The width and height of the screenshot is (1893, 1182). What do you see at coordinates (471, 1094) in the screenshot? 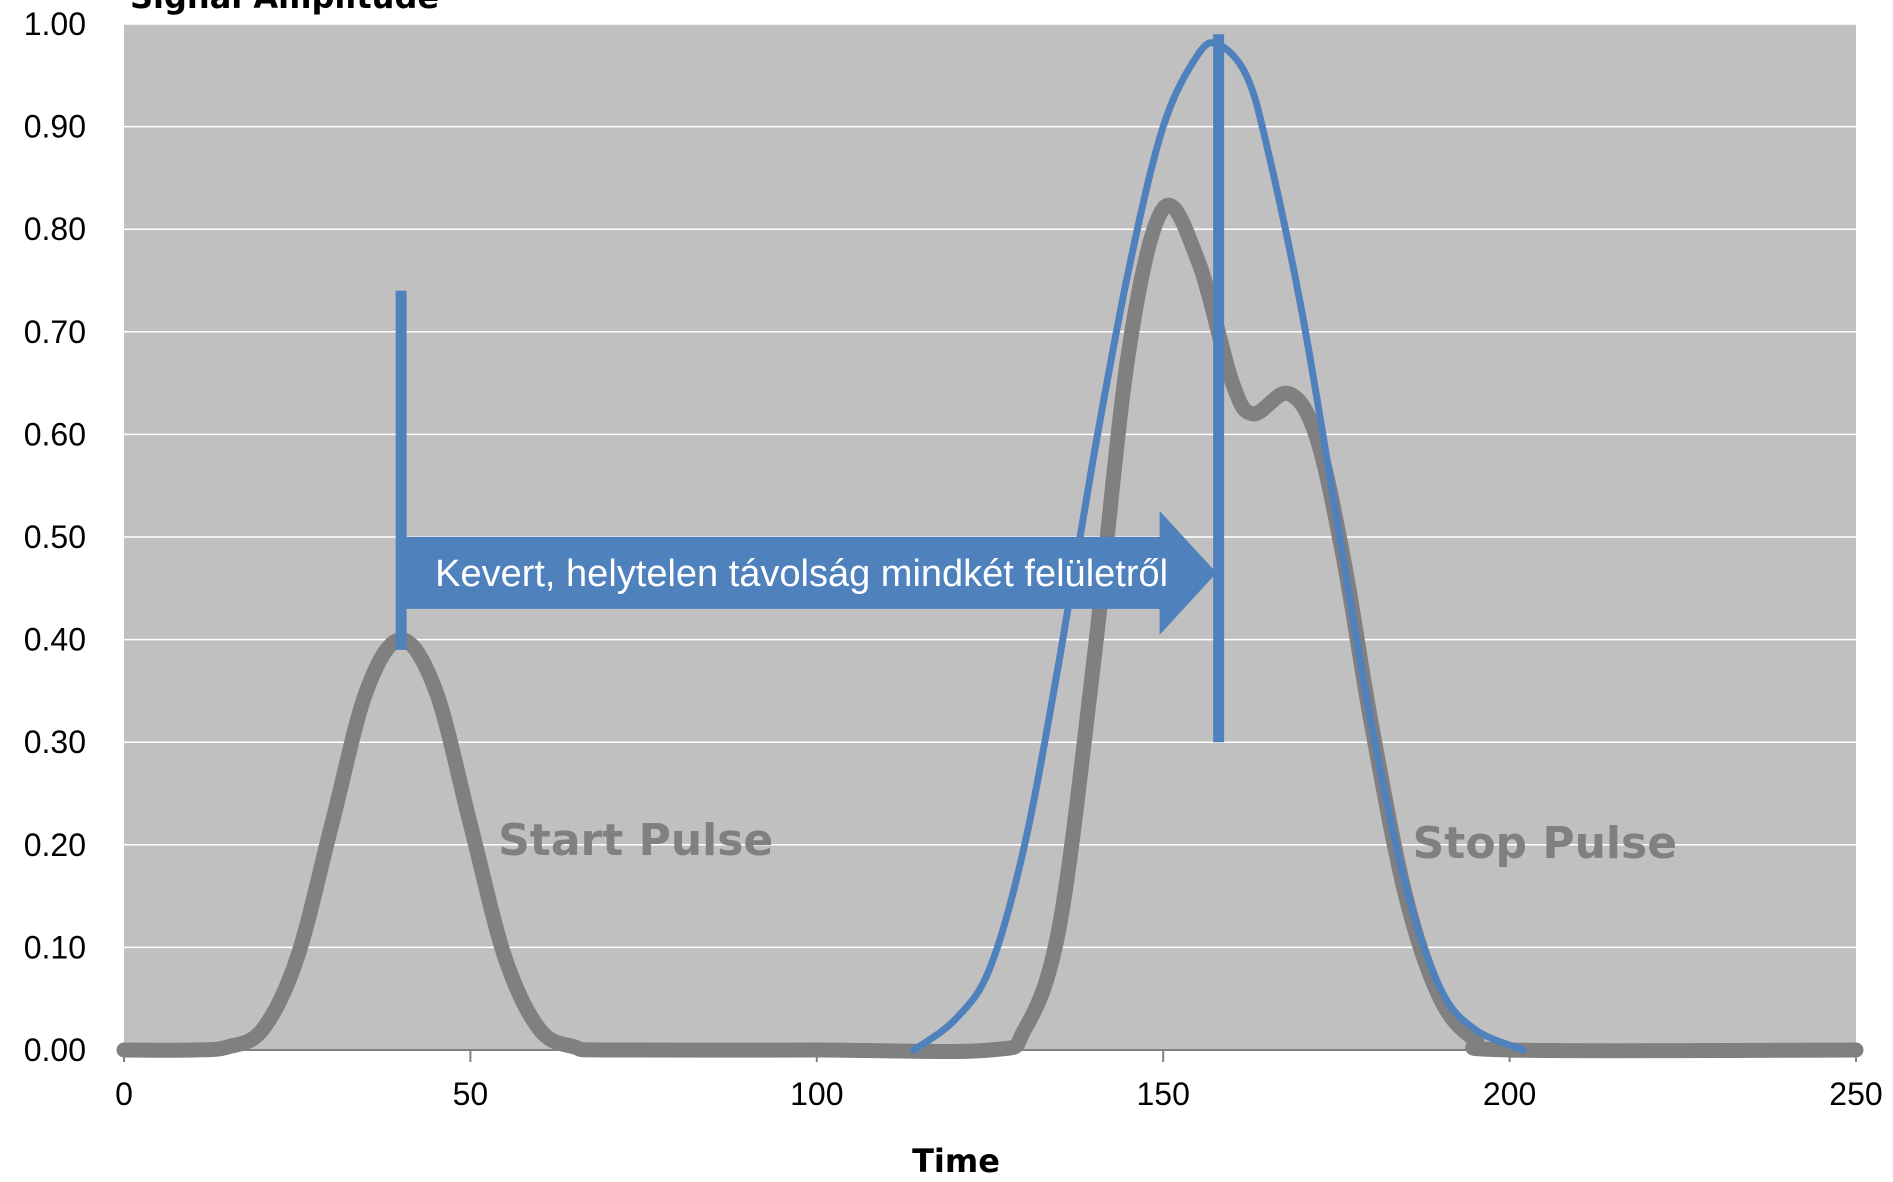
I see `x-tick-label: 50` at bounding box center [471, 1094].